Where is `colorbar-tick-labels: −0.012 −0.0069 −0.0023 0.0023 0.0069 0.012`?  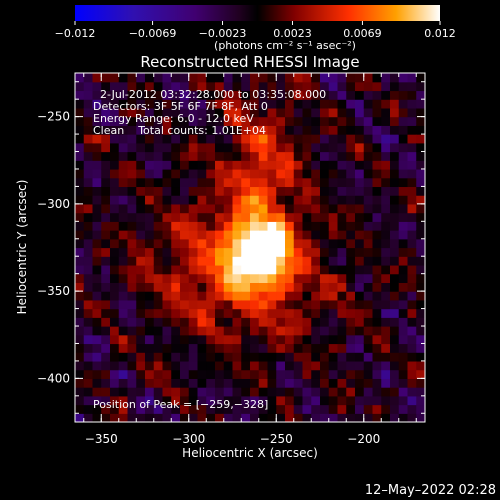
colorbar-tick-labels: −0.012 −0.0069 −0.0023 0.0023 0.0069 0.012 is located at coordinates (255, 33).